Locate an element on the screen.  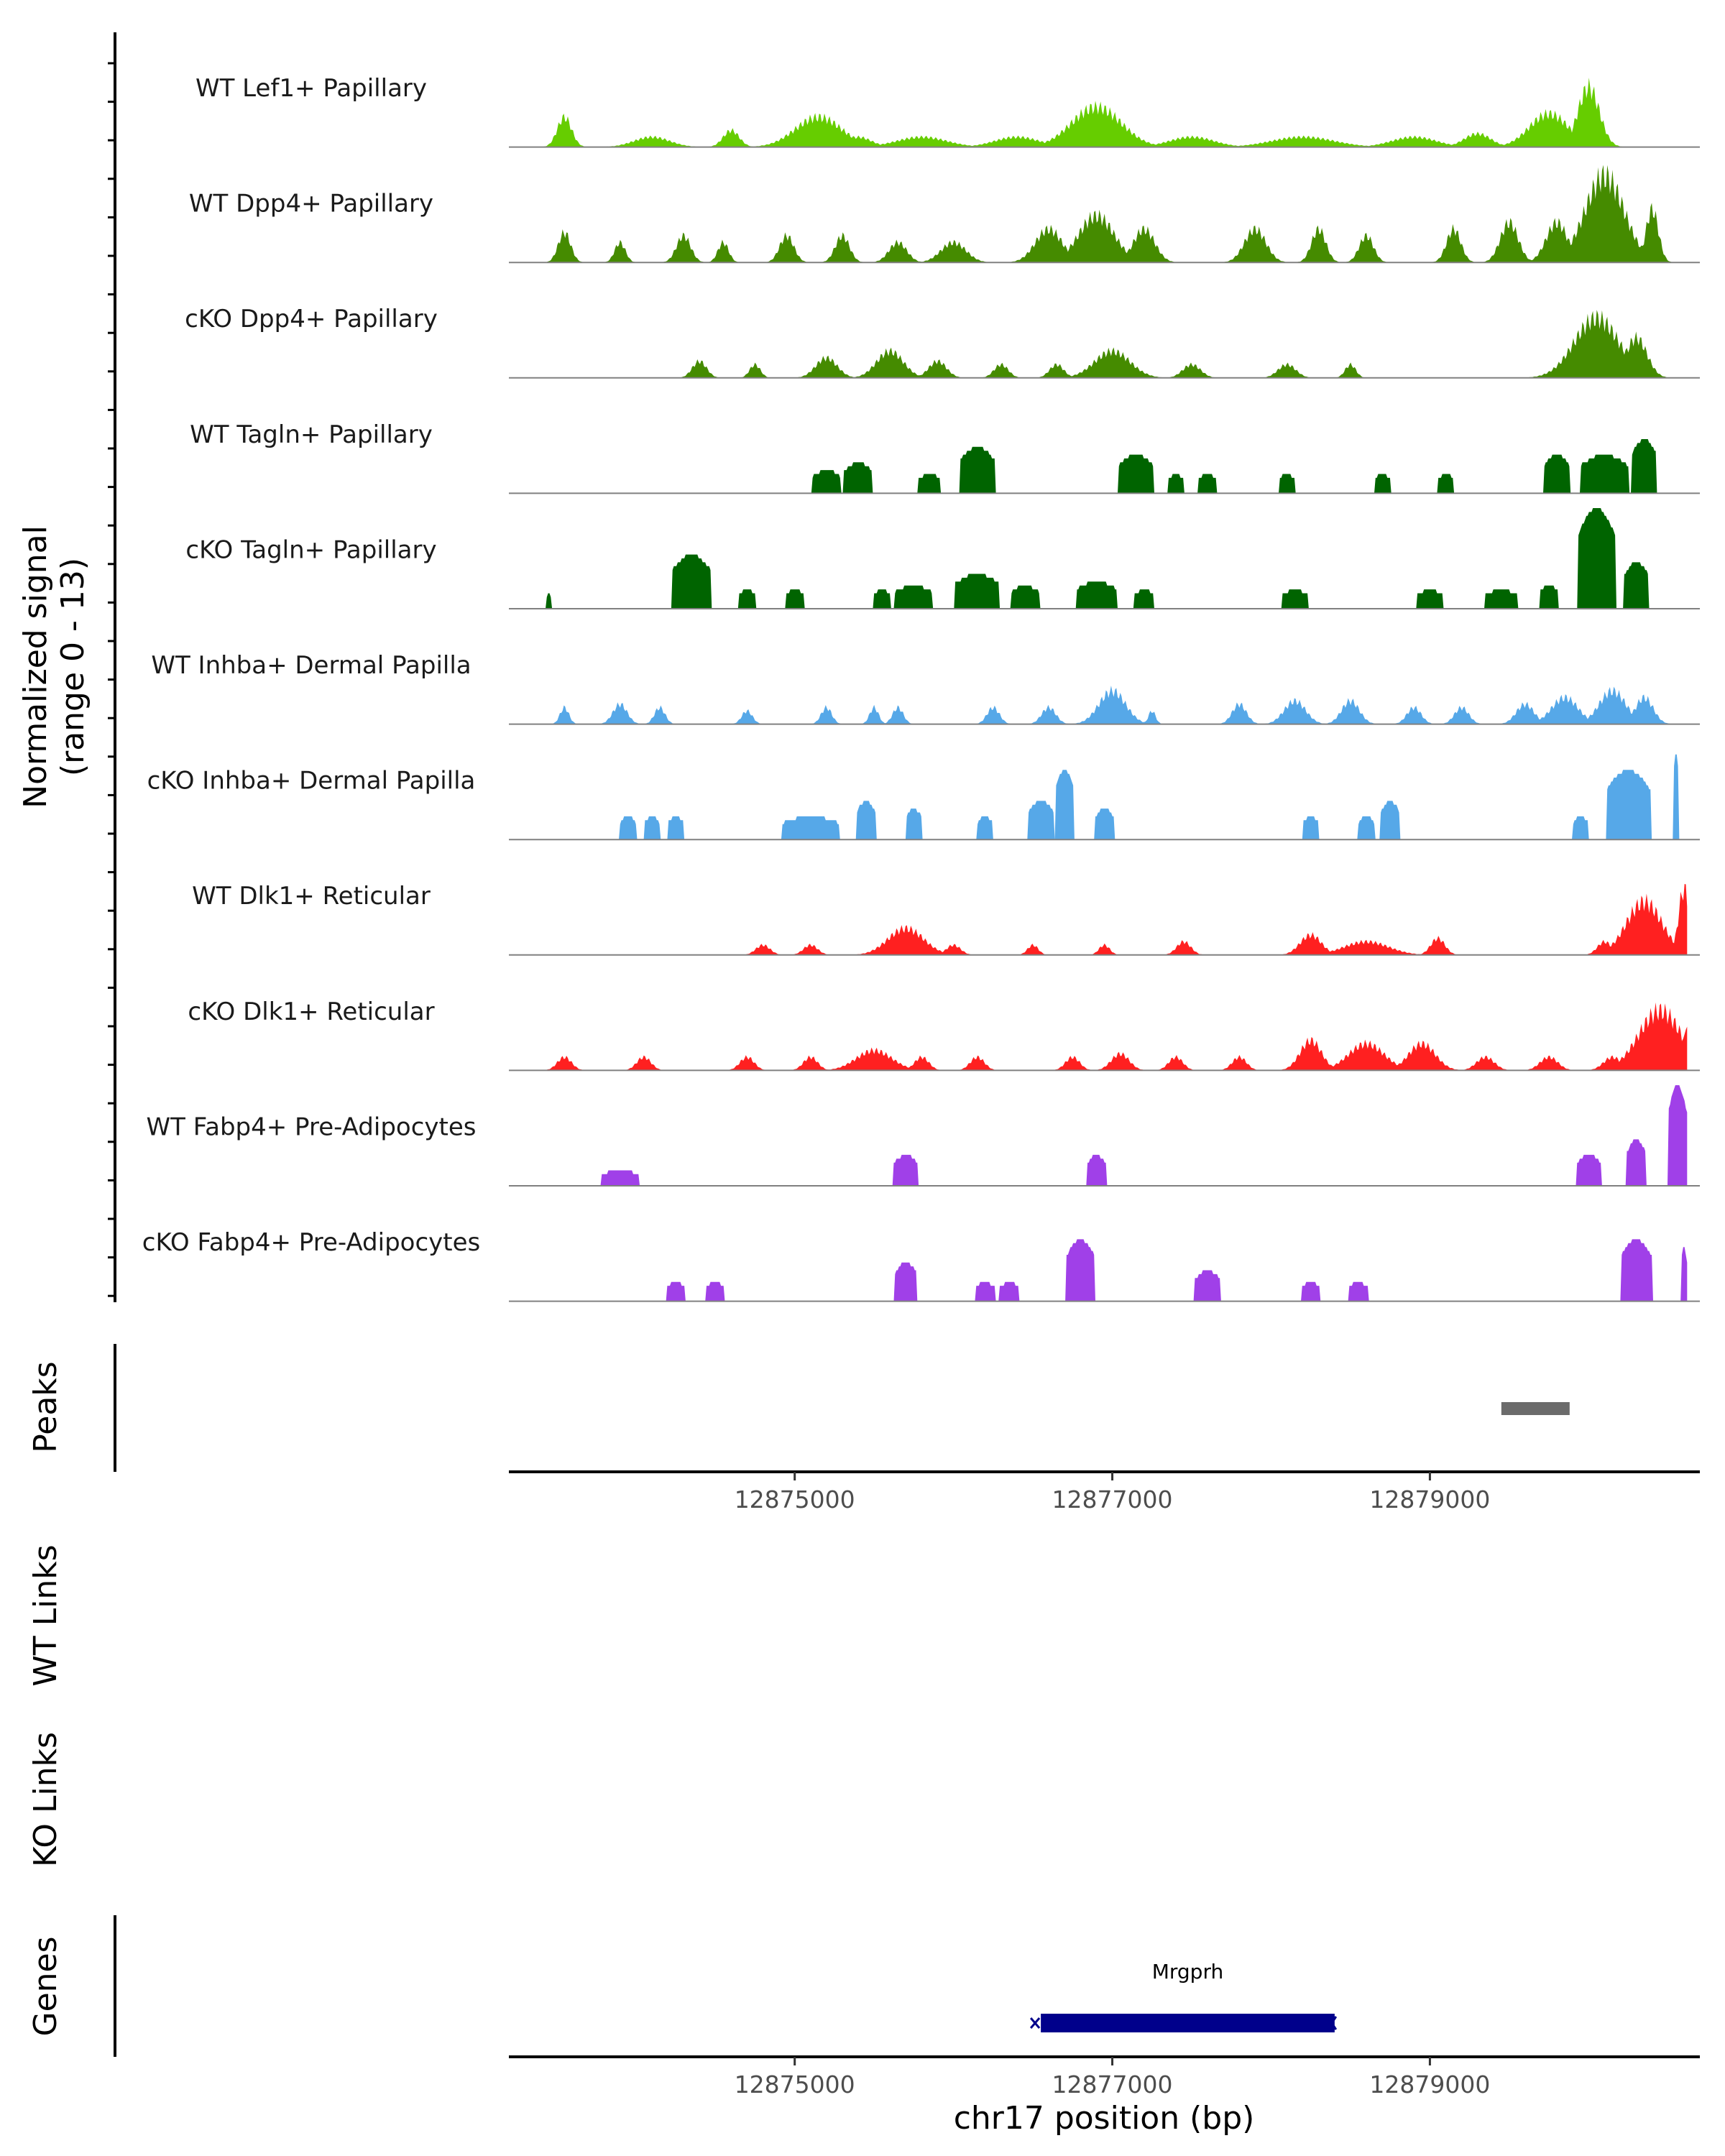
coverage-track-label: WT Fabp4+ Pre-Adipocytes is located at coordinates (312, 1126).